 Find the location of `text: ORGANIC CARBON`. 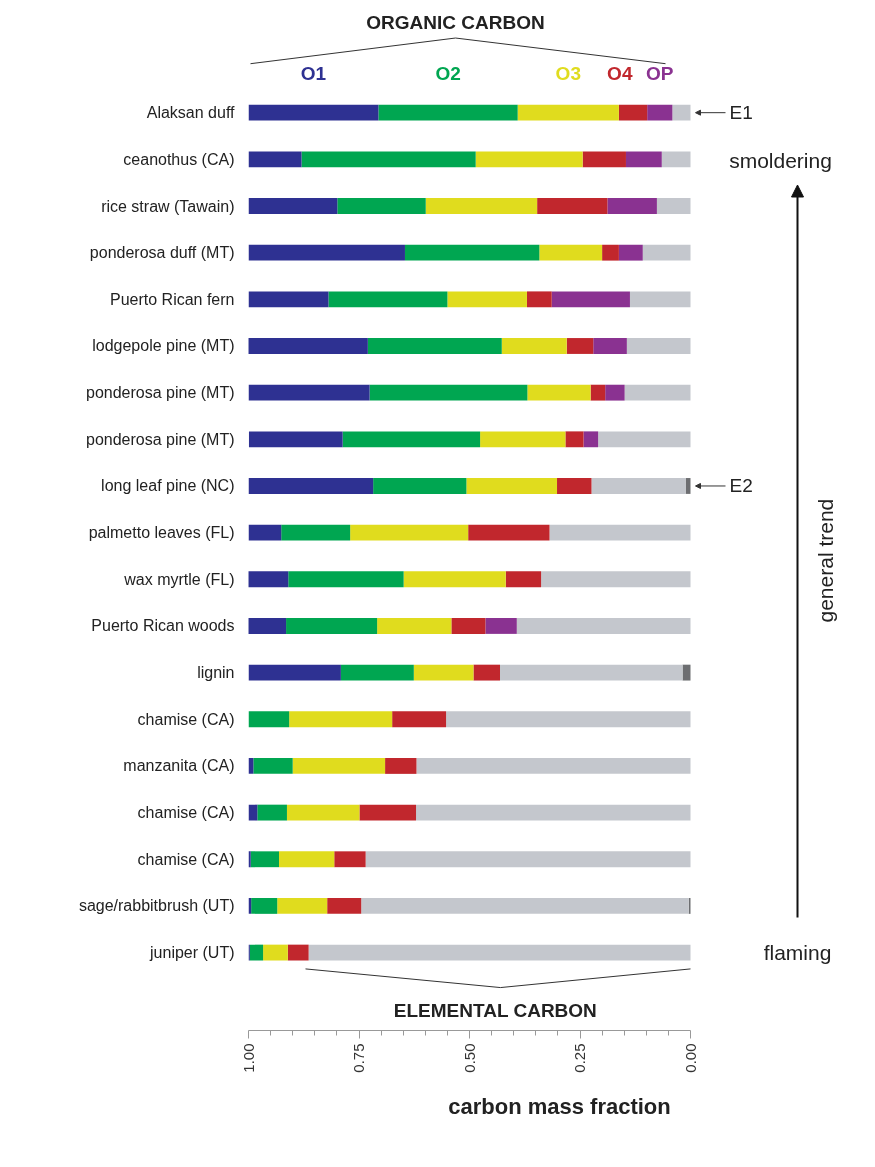

text: ORGANIC CARBON is located at coordinates (455, 23).